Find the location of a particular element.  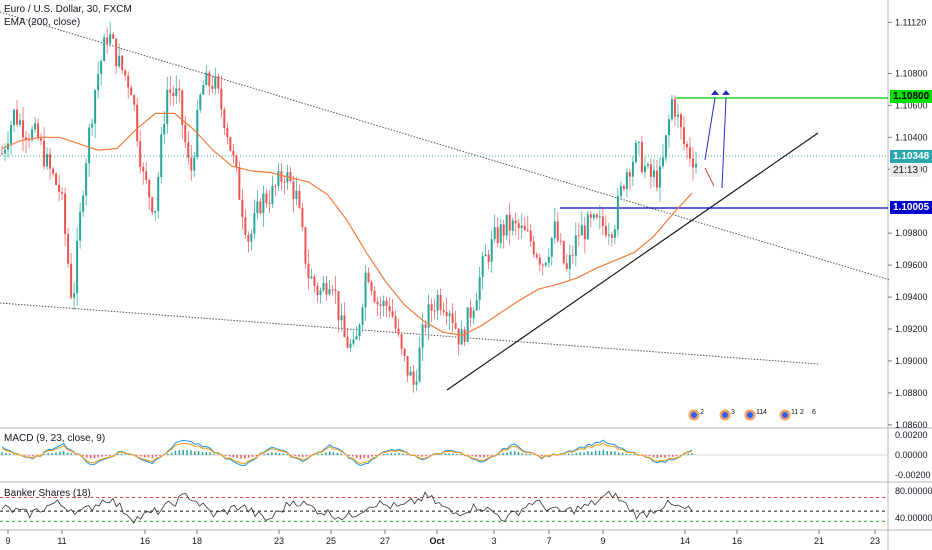

current-price-tag: 1.10348 is located at coordinates (911, 156).